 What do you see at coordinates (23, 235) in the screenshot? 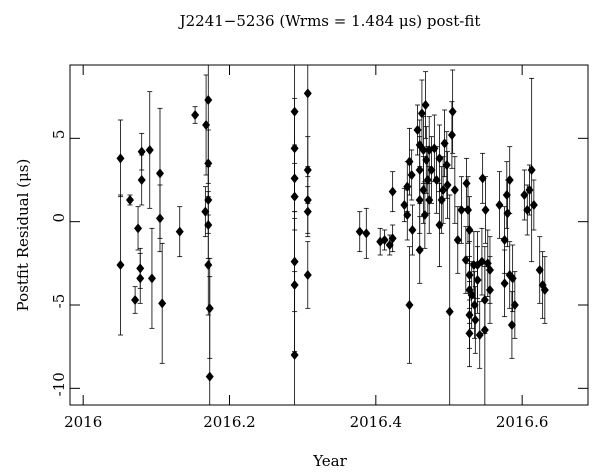
I see `y-axis-label: Postfit Residual (μs)` at bounding box center [23, 235].